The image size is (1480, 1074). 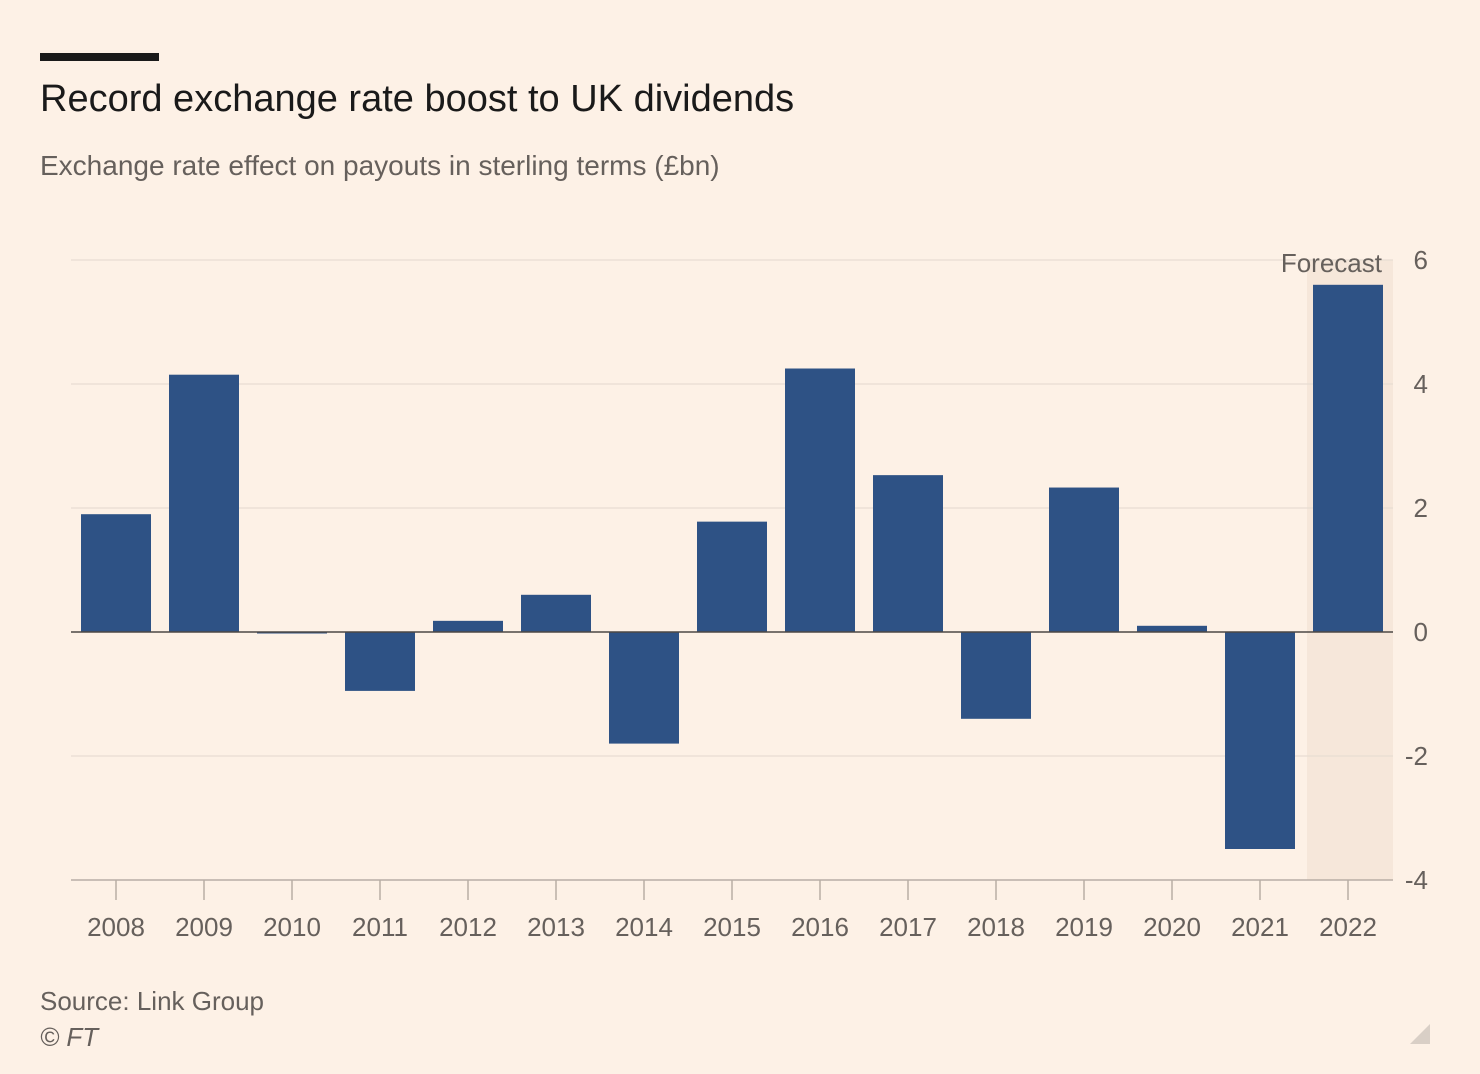 What do you see at coordinates (116, 573) in the screenshot?
I see `bar-2008` at bounding box center [116, 573].